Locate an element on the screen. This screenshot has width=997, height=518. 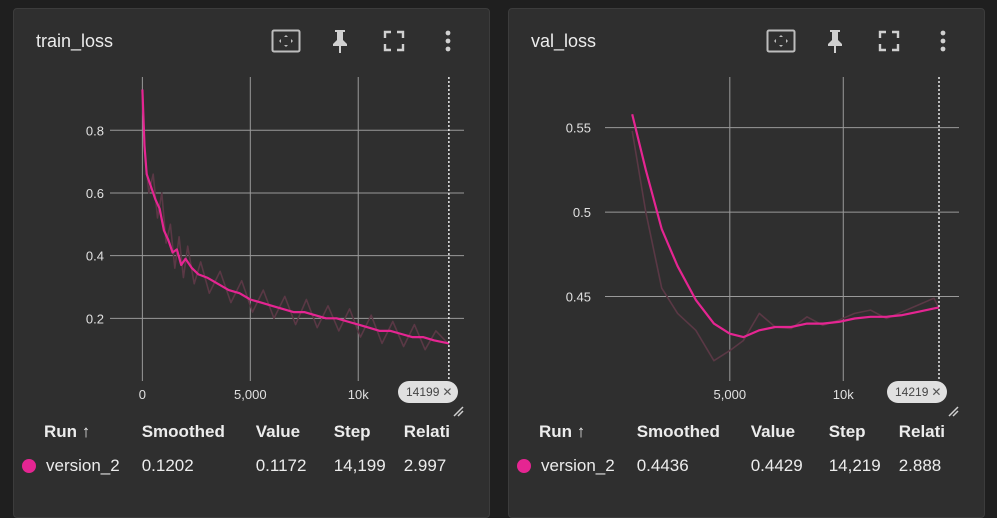
step-tag-value: 14199 is located at coordinates (423, 392).